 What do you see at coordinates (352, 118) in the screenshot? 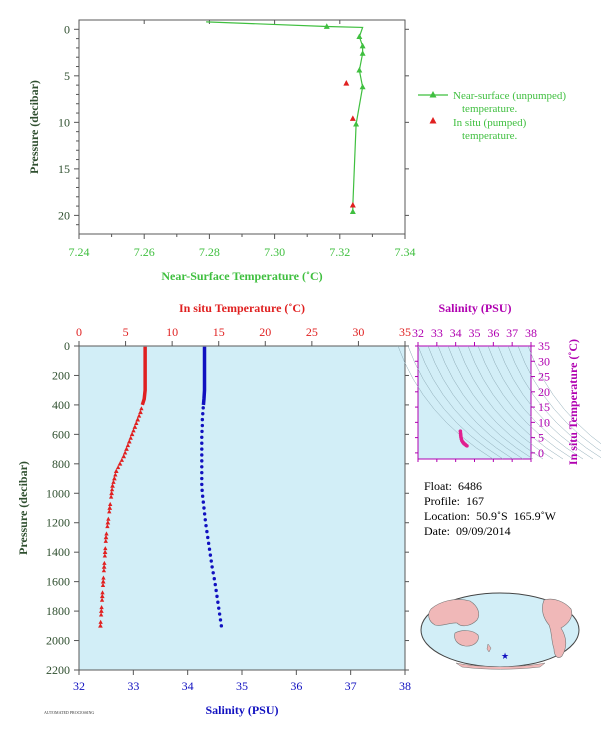
I see `pumped-temperature-marker` at bounding box center [352, 118].